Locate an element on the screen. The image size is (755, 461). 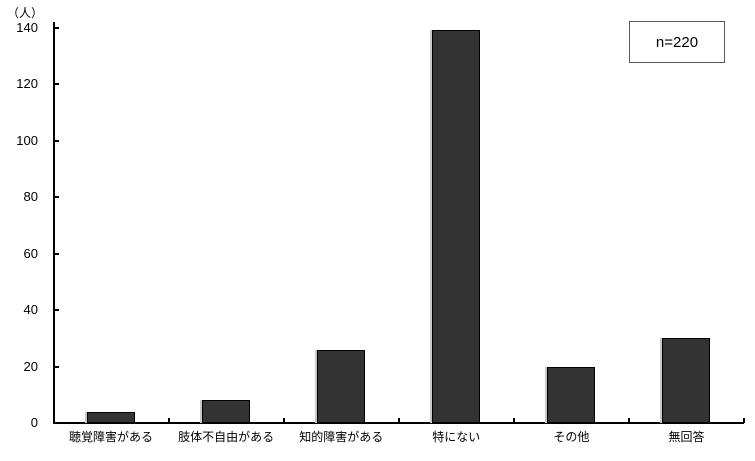
y-axis-unit-label: （人） is located at coordinates (25, 13).